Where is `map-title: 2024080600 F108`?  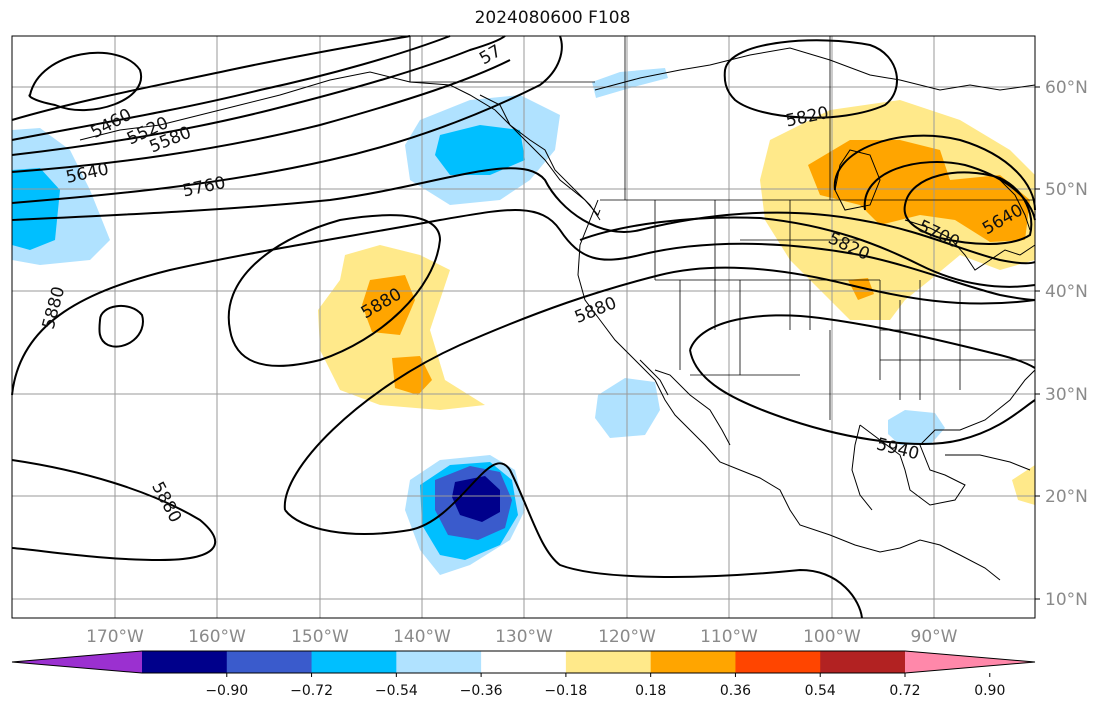
map-title: 2024080600 F108 is located at coordinates (552, 18).